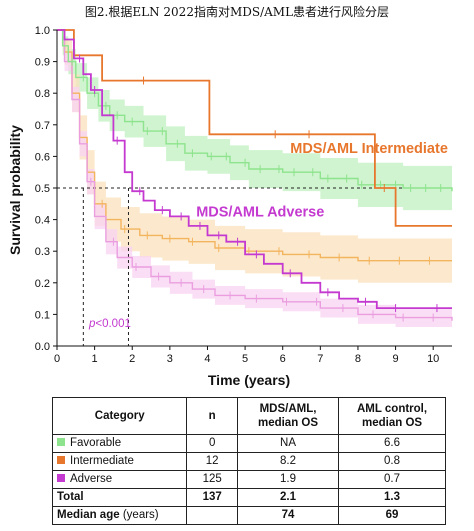 The image size is (474, 531). I want to click on row-aml-os: 6.6, so click(392, 443).